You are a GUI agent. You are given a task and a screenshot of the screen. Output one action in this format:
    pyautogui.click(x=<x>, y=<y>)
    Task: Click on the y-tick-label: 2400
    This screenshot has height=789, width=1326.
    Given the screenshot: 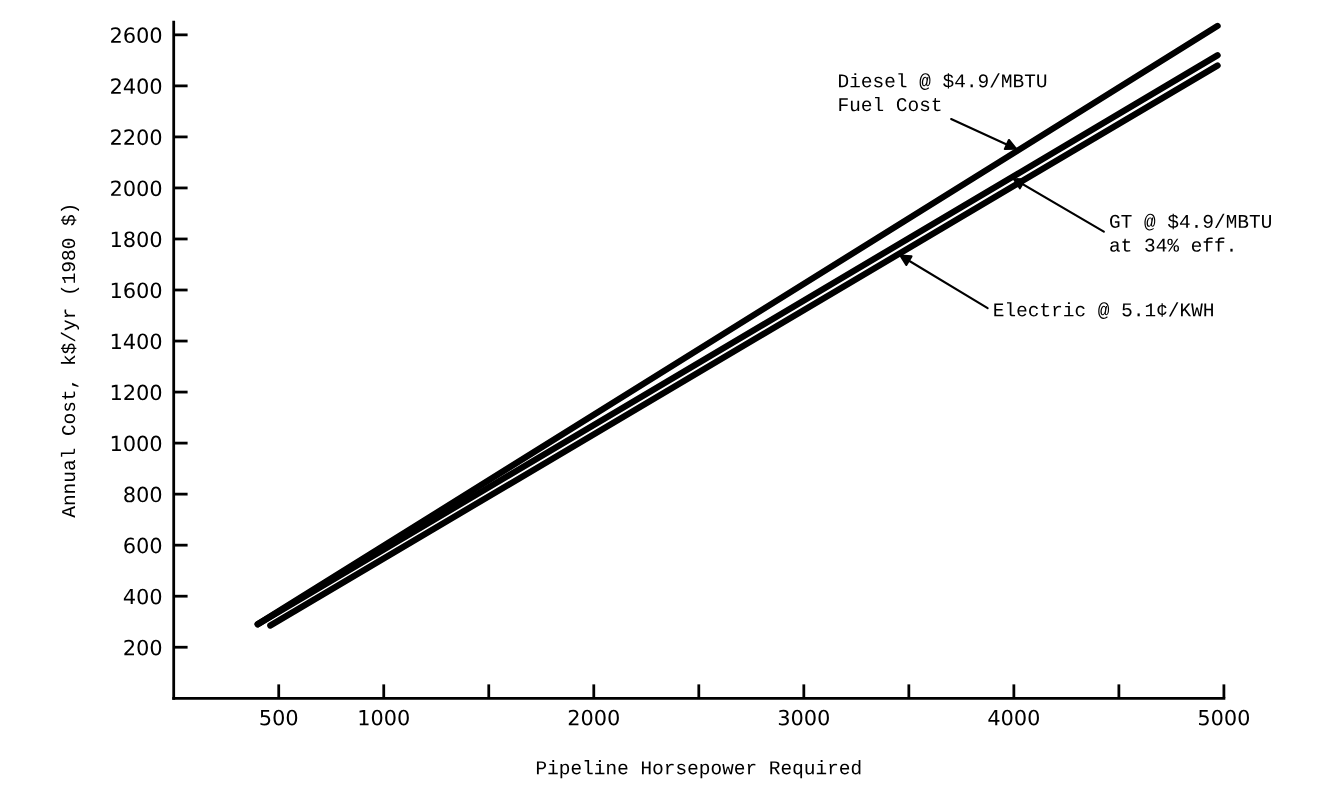 What is the action you would take?
    pyautogui.click(x=136, y=86)
    